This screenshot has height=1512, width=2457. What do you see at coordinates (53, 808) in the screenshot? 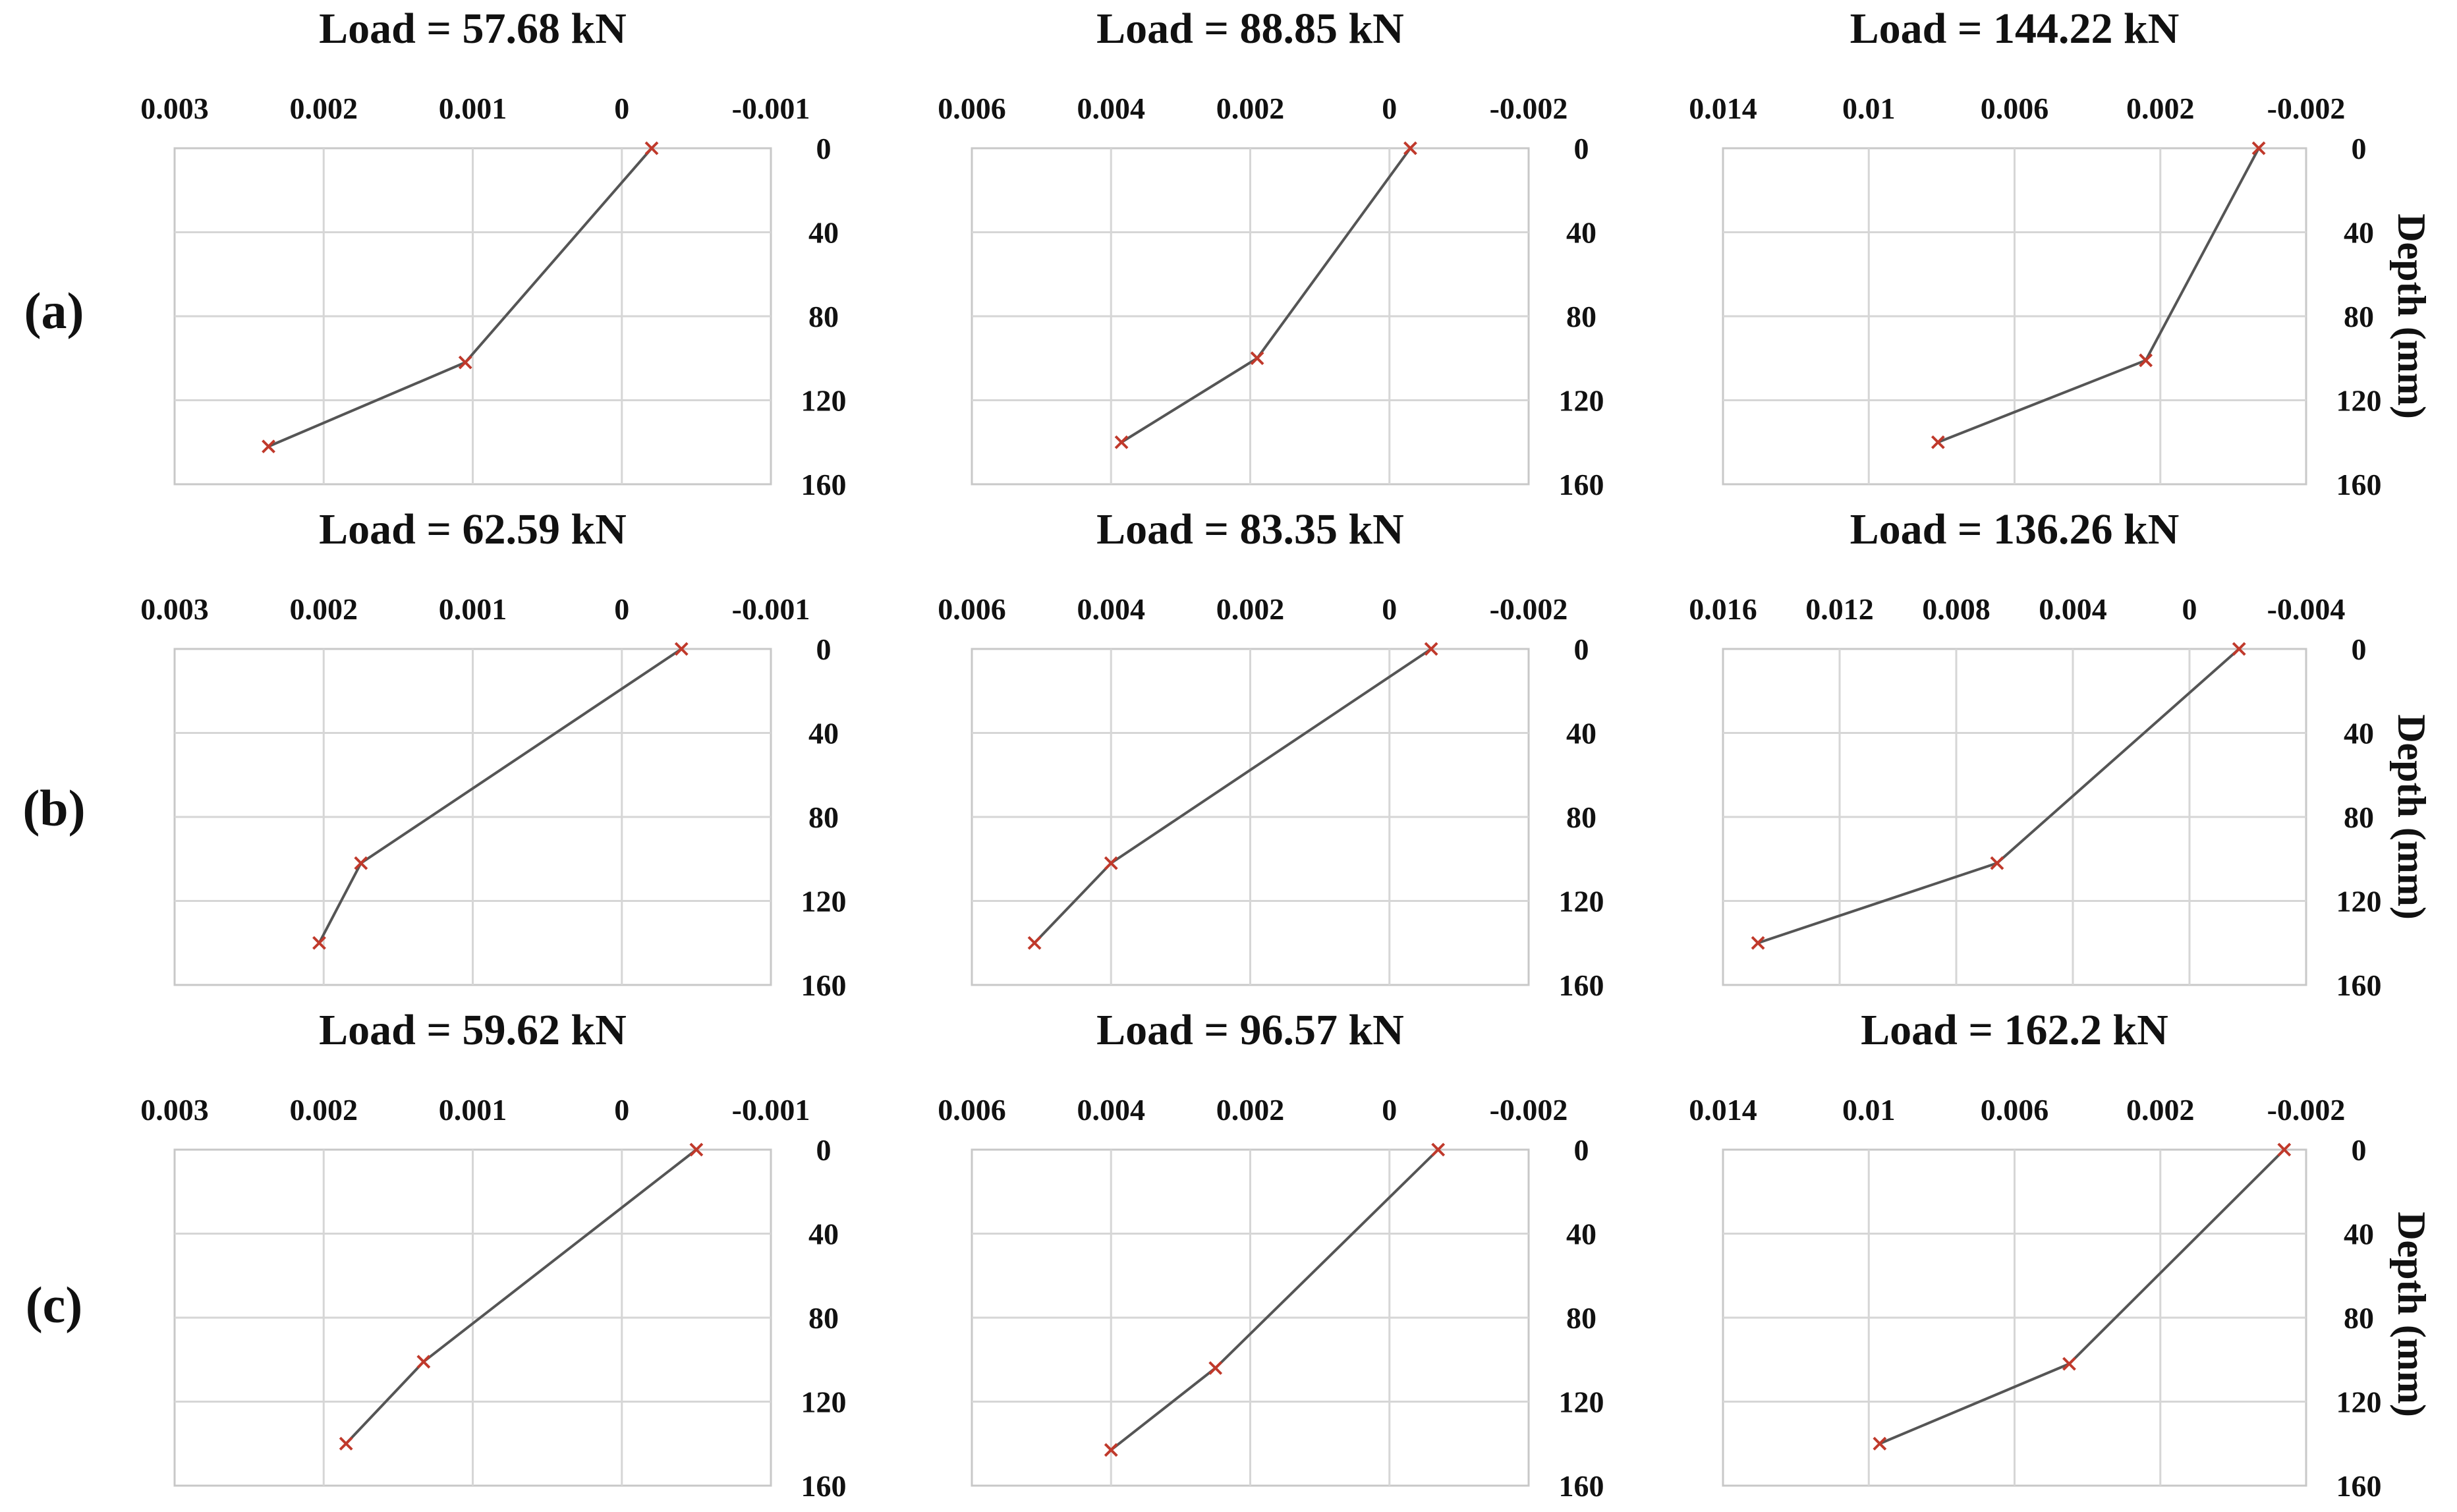
I see `row-label-b: (b)` at bounding box center [53, 808].